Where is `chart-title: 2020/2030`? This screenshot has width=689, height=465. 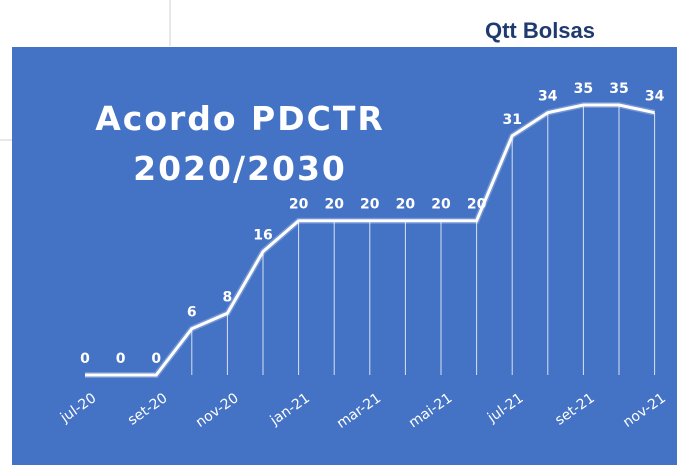 chart-title: 2020/2030 is located at coordinates (240, 168).